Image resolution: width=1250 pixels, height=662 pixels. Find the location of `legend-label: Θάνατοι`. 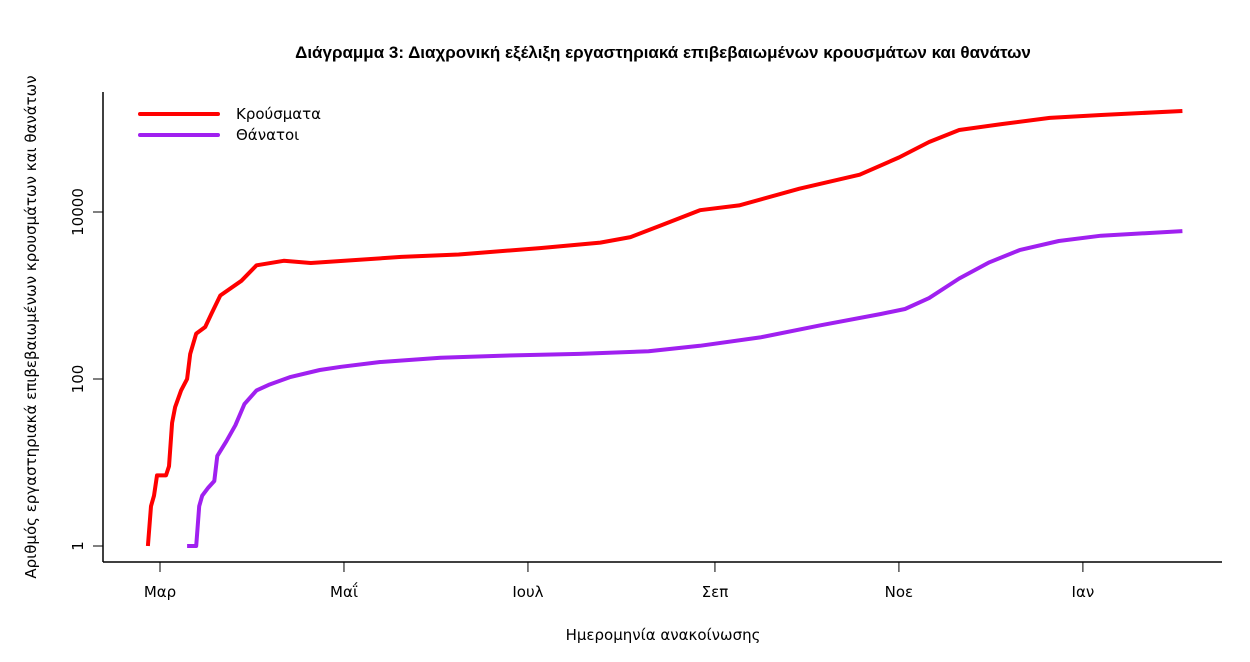

legend-label: Θάνατοι is located at coordinates (267, 135).